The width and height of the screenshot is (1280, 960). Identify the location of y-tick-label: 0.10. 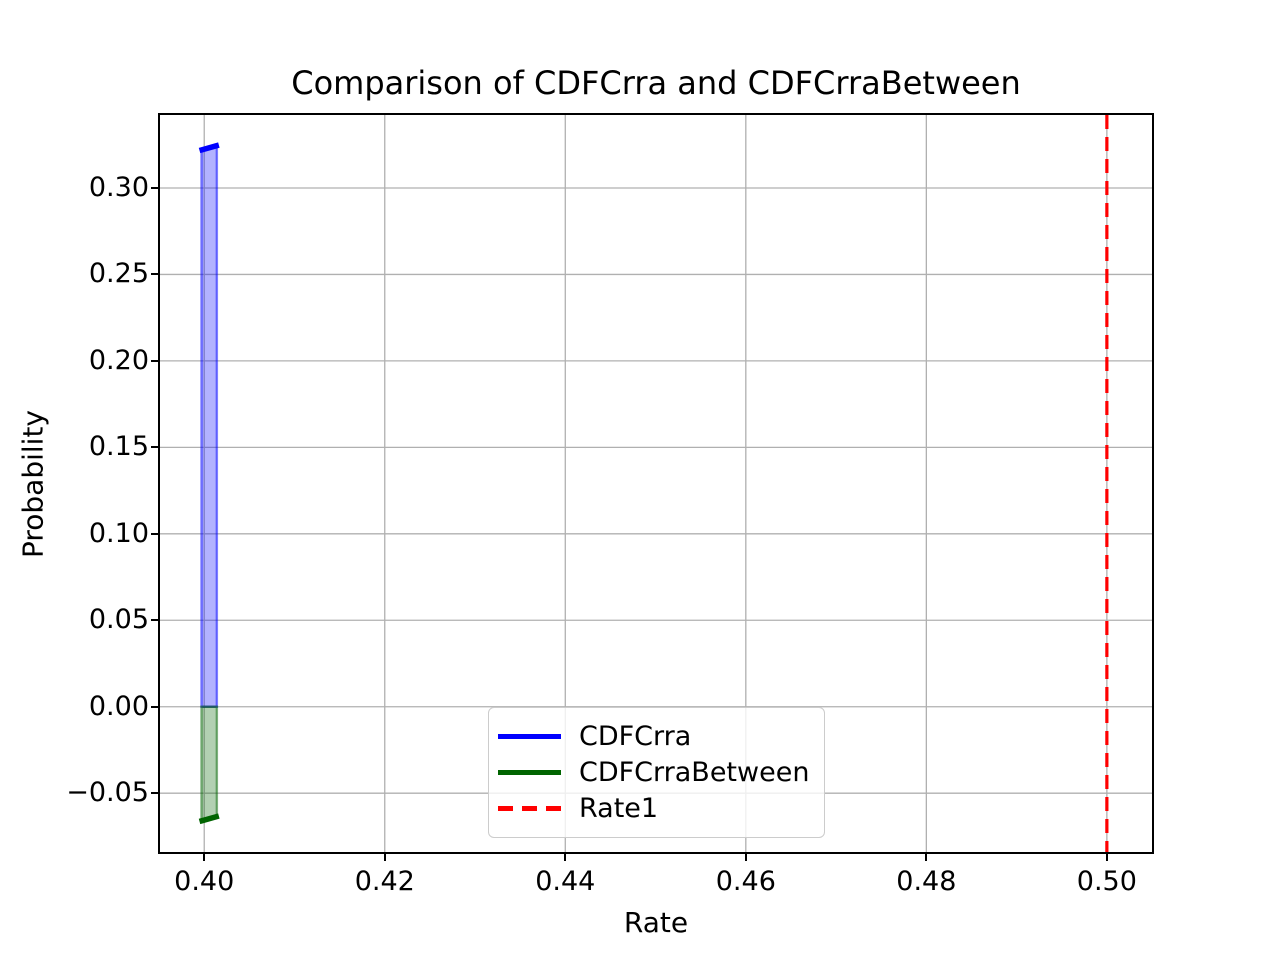
(118, 533).